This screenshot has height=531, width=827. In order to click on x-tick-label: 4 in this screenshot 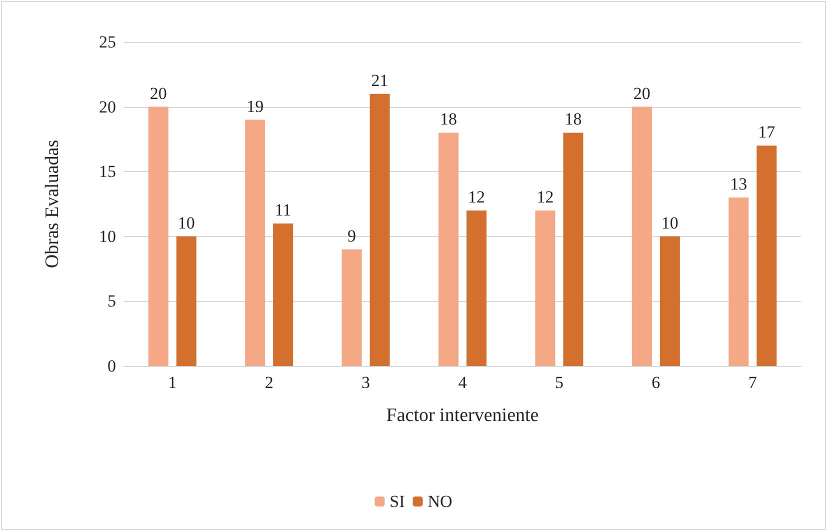, I will do `click(463, 382)`.